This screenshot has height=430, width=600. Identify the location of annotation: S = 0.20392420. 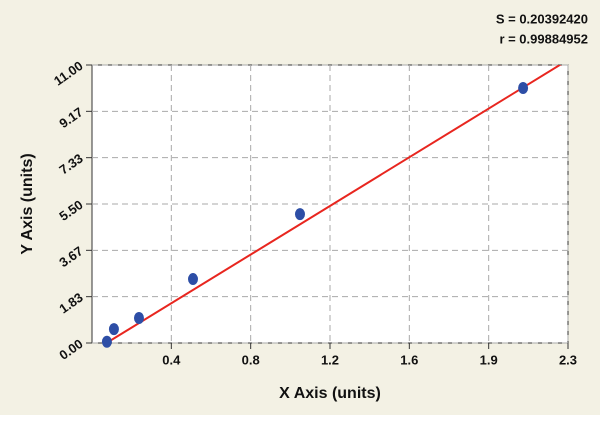
(542, 18).